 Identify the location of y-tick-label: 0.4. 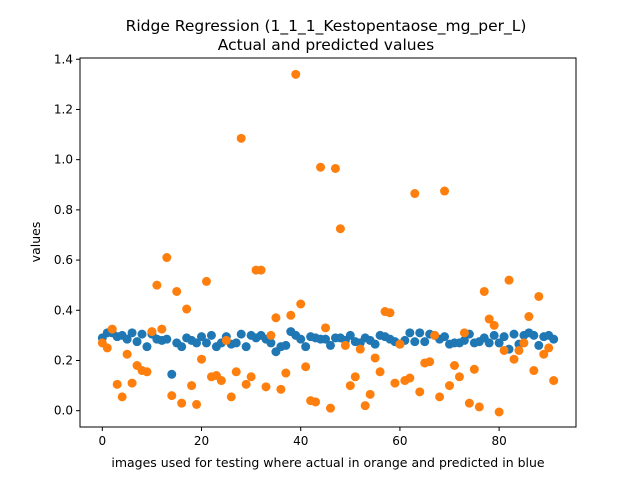
(63, 310).